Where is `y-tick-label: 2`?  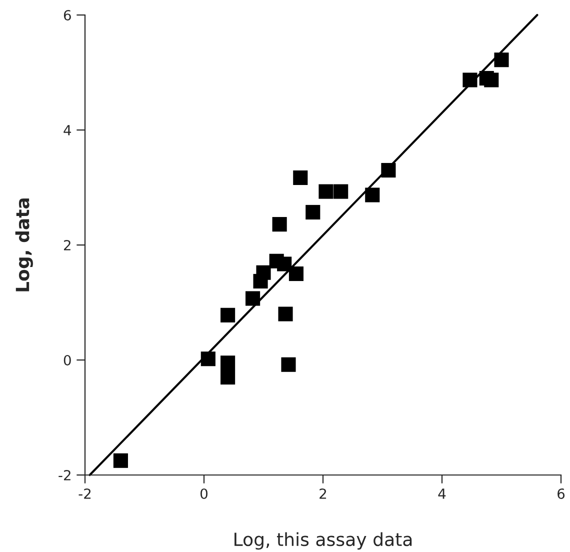 y-tick-label: 2 is located at coordinates (67, 245).